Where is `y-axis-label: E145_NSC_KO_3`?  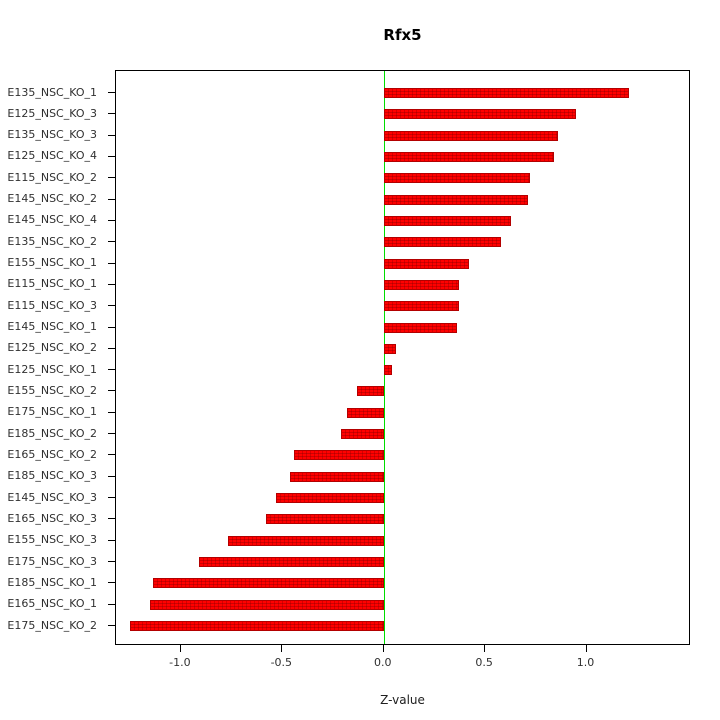
y-axis-label: E145_NSC_KO_3 is located at coordinates (52, 497).